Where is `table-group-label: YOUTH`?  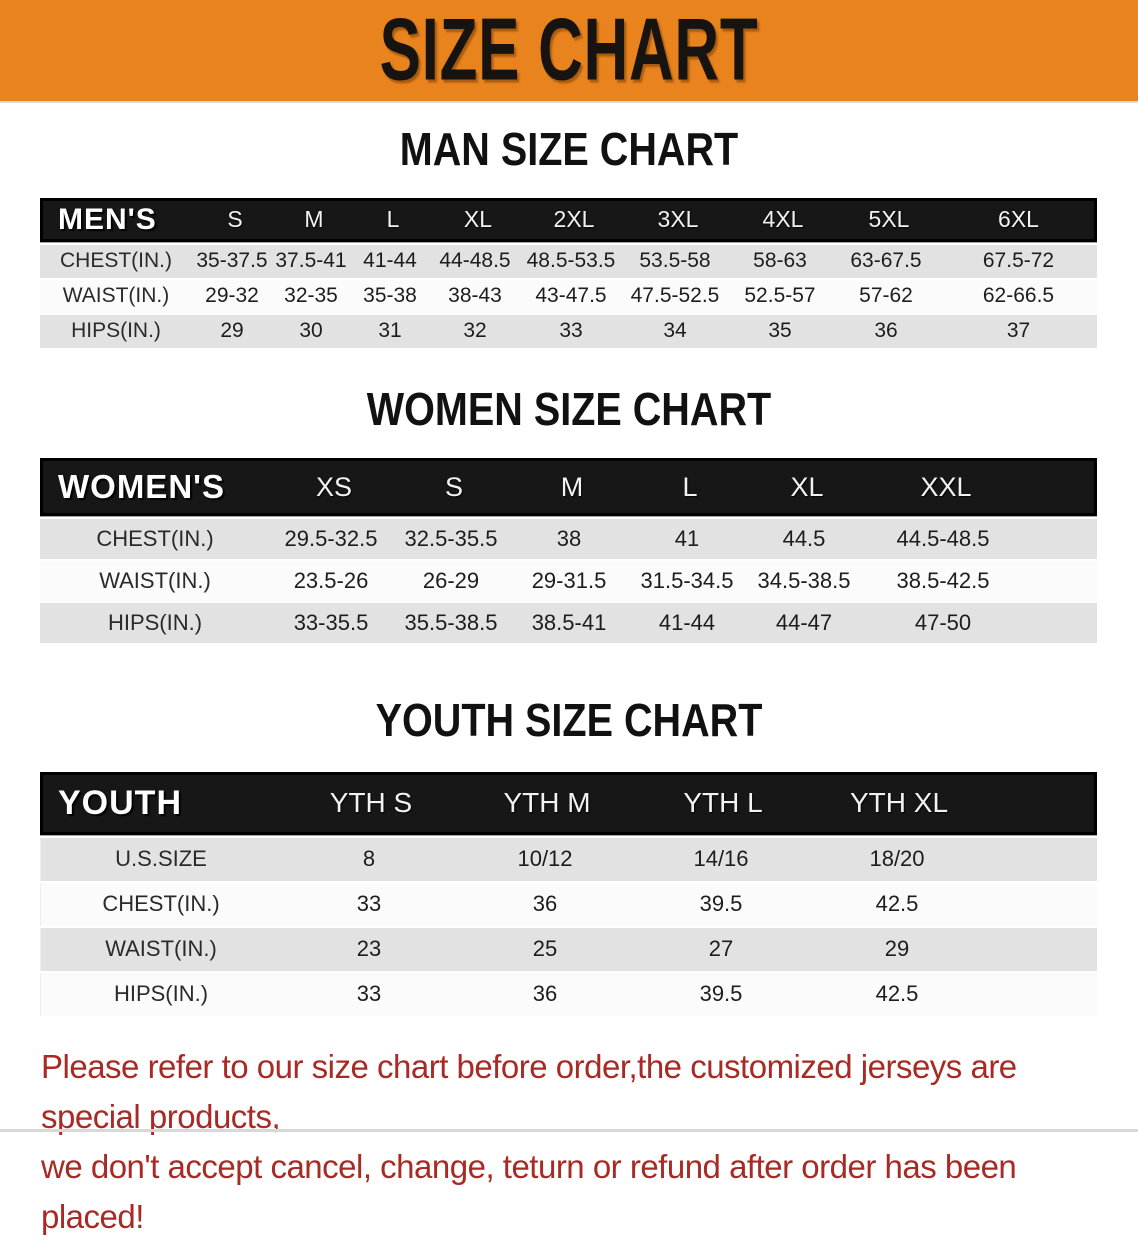 table-group-label: YOUTH is located at coordinates (120, 802).